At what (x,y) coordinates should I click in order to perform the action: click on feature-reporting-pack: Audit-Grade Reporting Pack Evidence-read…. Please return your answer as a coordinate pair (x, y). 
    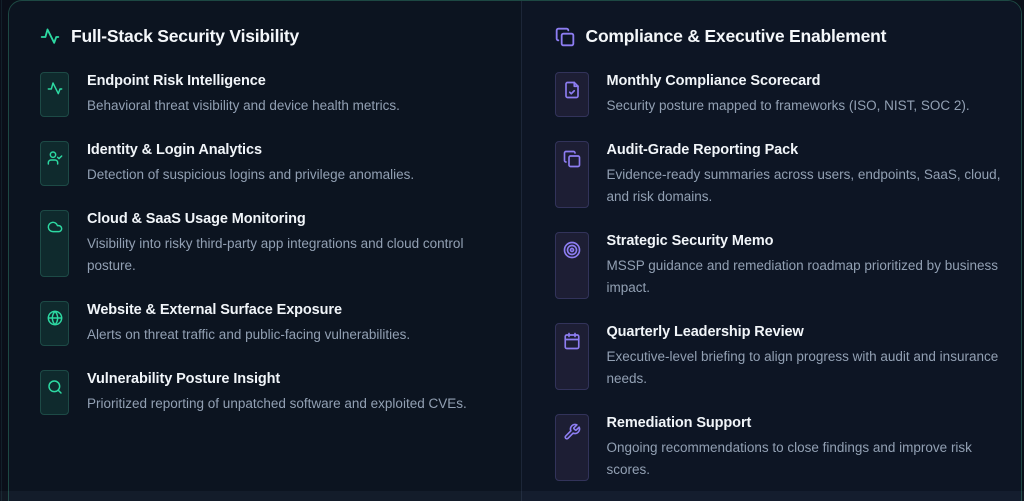
    Looking at the image, I should click on (780, 174).